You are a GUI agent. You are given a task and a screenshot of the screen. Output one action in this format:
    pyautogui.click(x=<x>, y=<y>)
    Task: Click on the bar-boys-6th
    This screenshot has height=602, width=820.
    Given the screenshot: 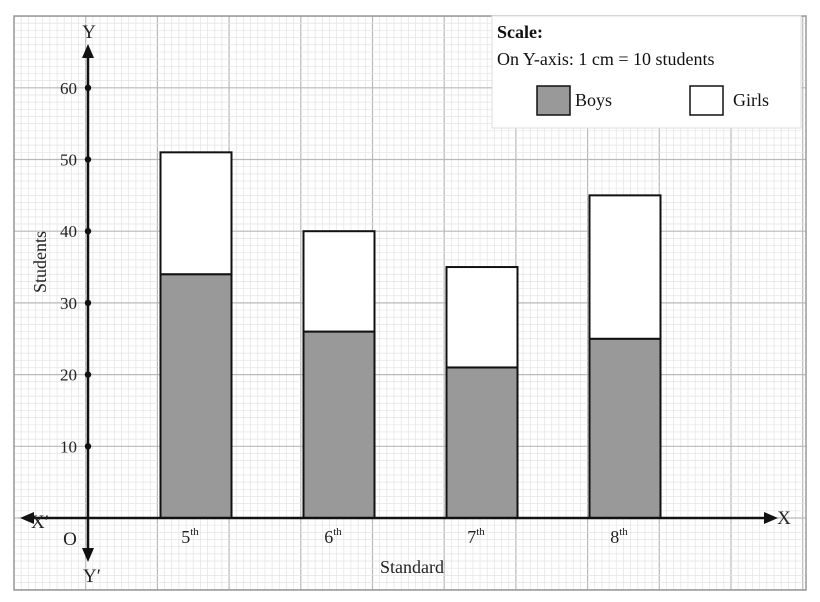 What is the action you would take?
    pyautogui.click(x=339, y=424)
    